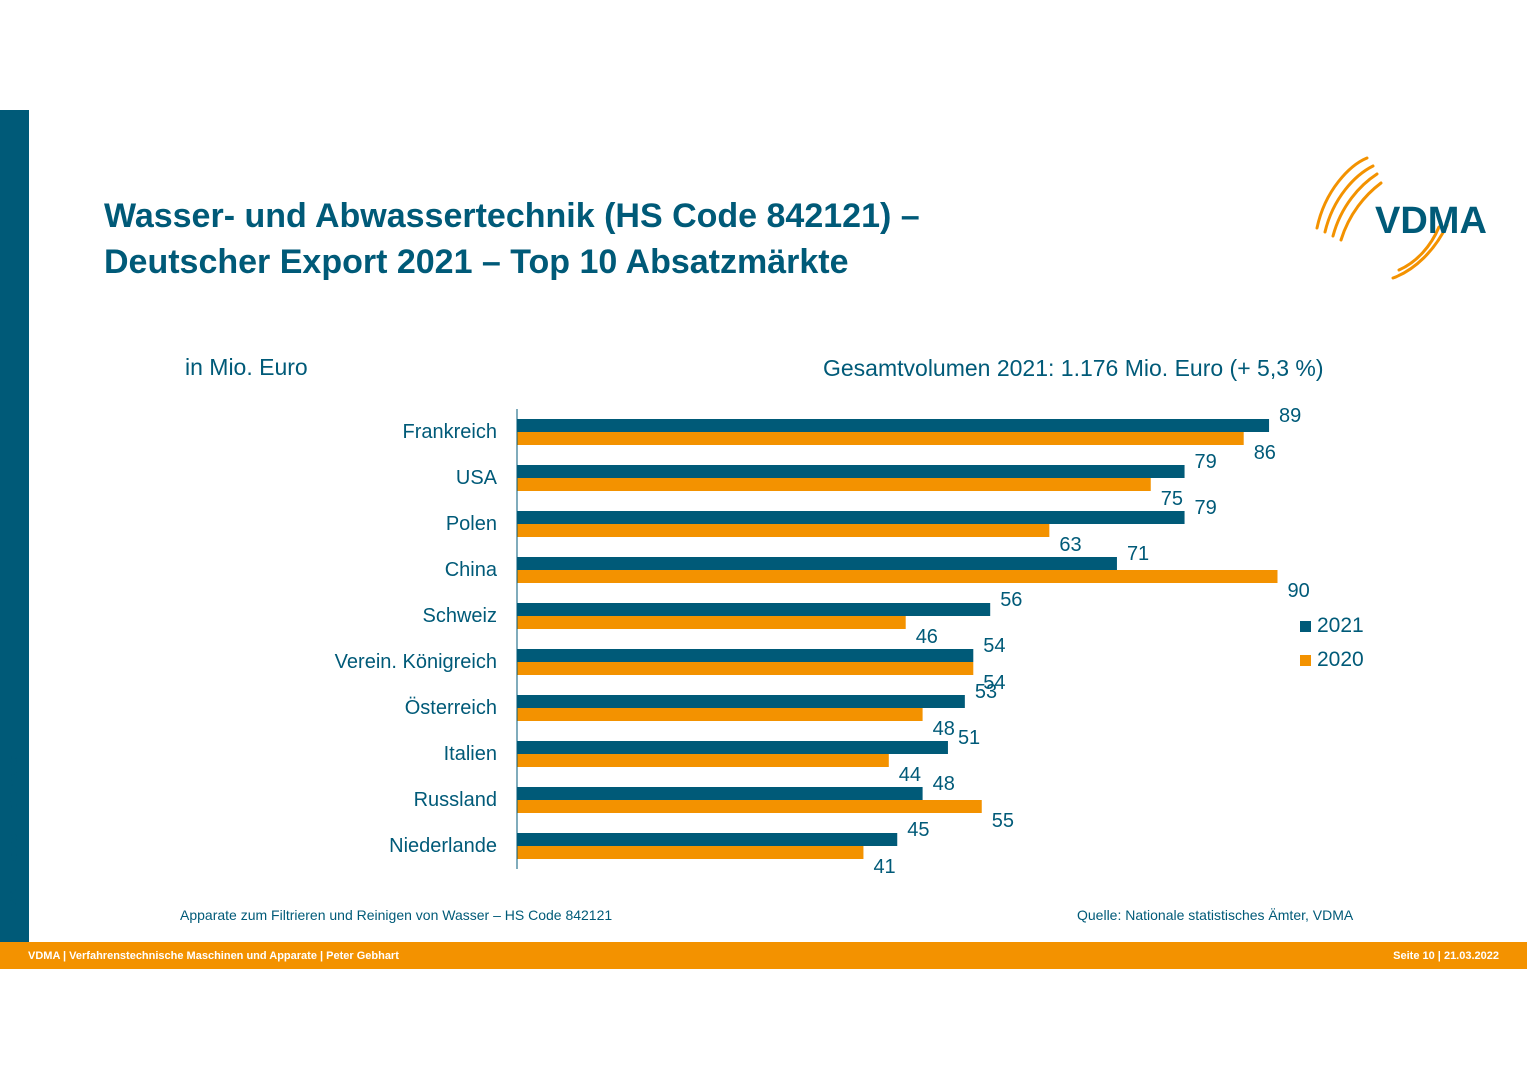 Image resolution: width=1527 pixels, height=1080 pixels. What do you see at coordinates (471, 570) in the screenshot?
I see `category-label-china: China` at bounding box center [471, 570].